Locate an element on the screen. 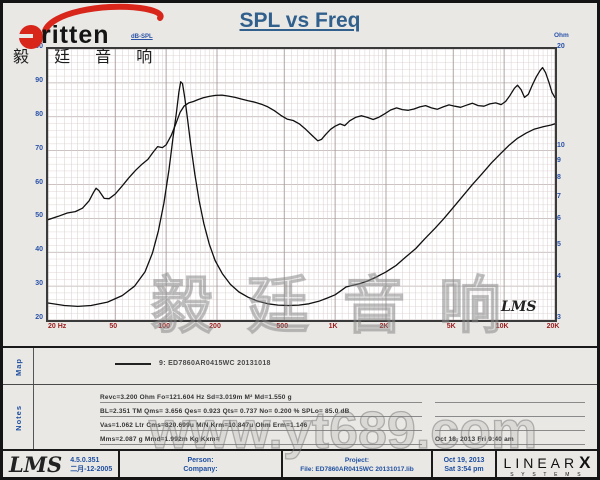  footer-date-cell: Oct 19, 2013 Sat 3:54 pm is located at coordinates (465, 464).